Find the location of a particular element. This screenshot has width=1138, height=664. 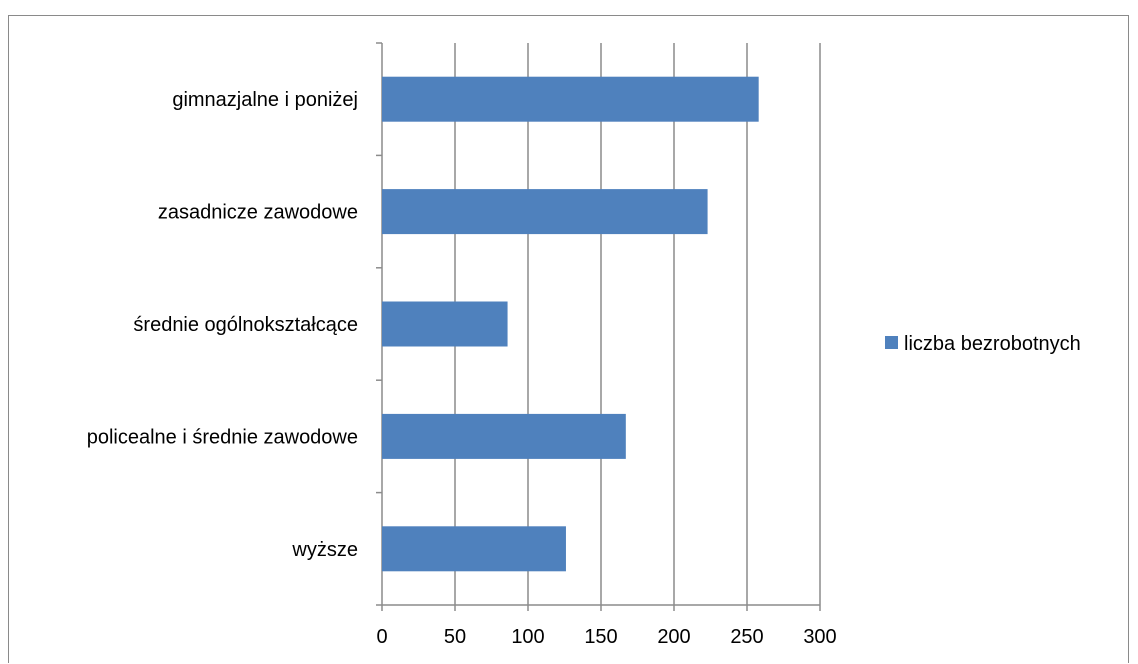

legend-swatch is located at coordinates (891, 342).